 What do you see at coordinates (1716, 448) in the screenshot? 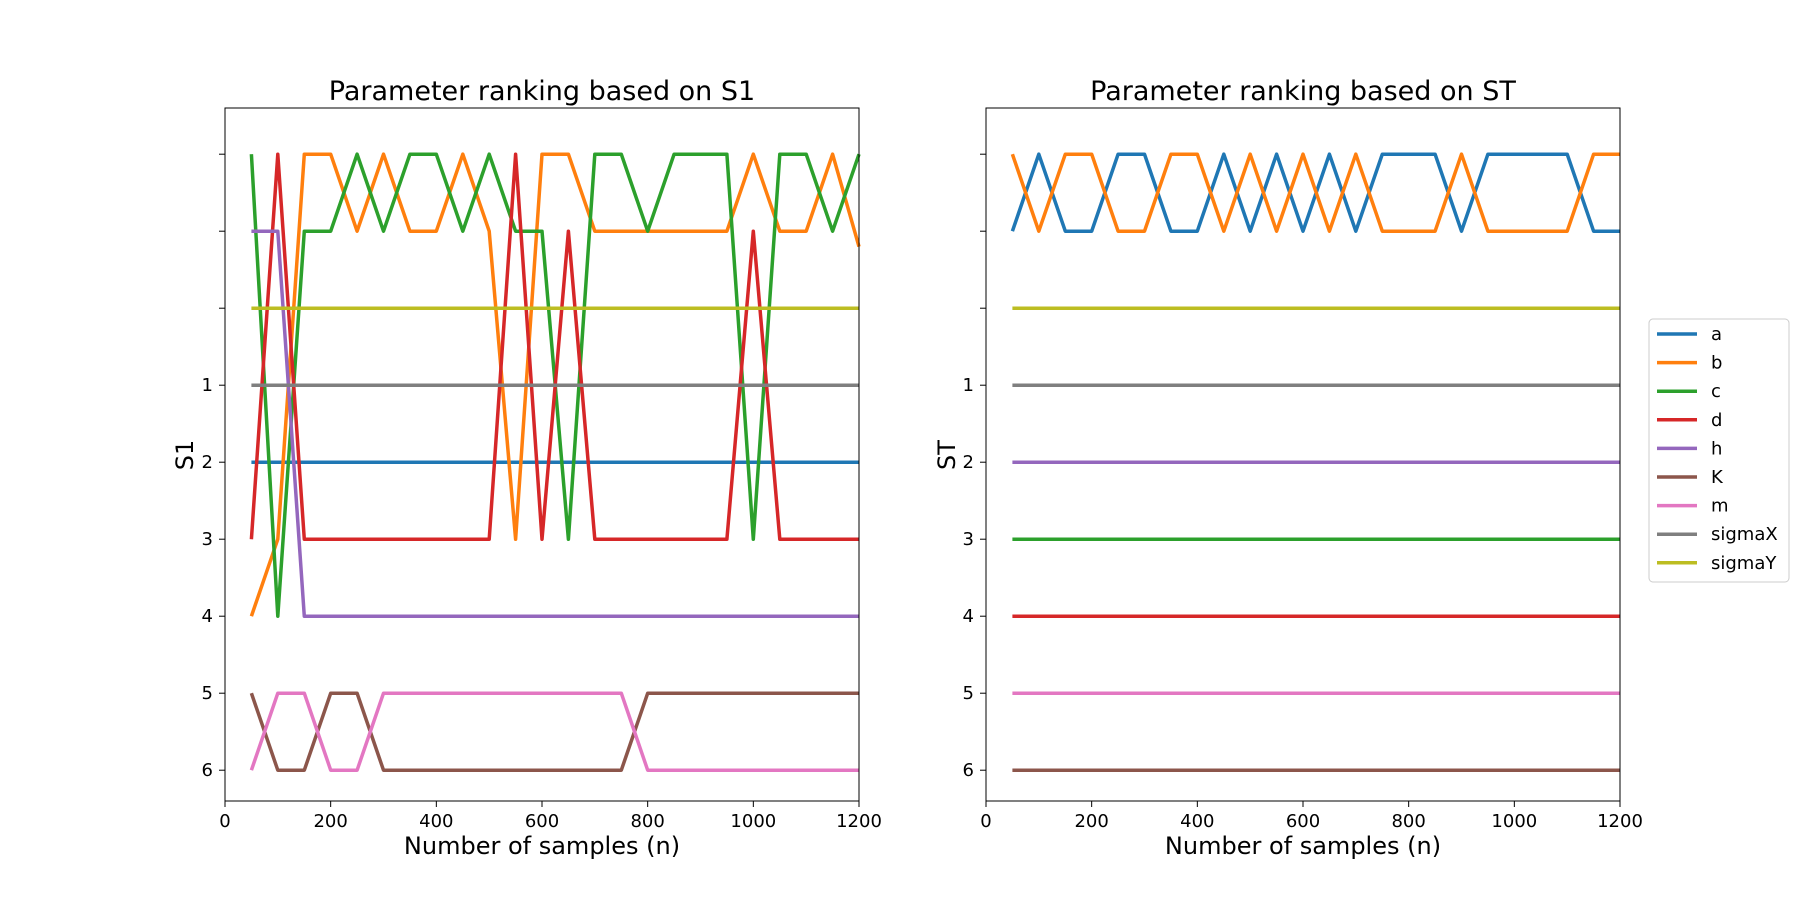
I see `legend-label-h: h` at bounding box center [1716, 448].